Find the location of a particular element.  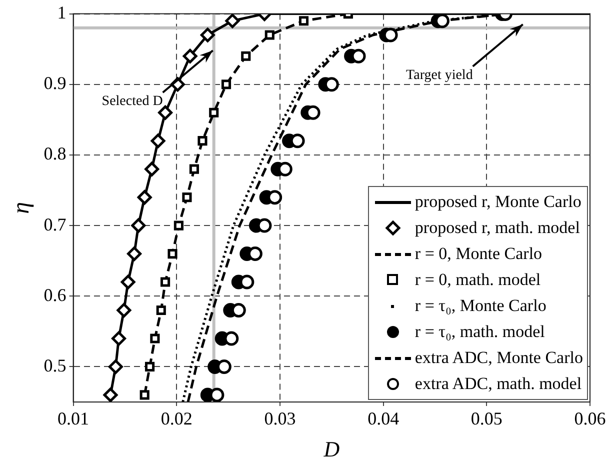

x-tick-label: 0.01 is located at coordinates (74, 418).